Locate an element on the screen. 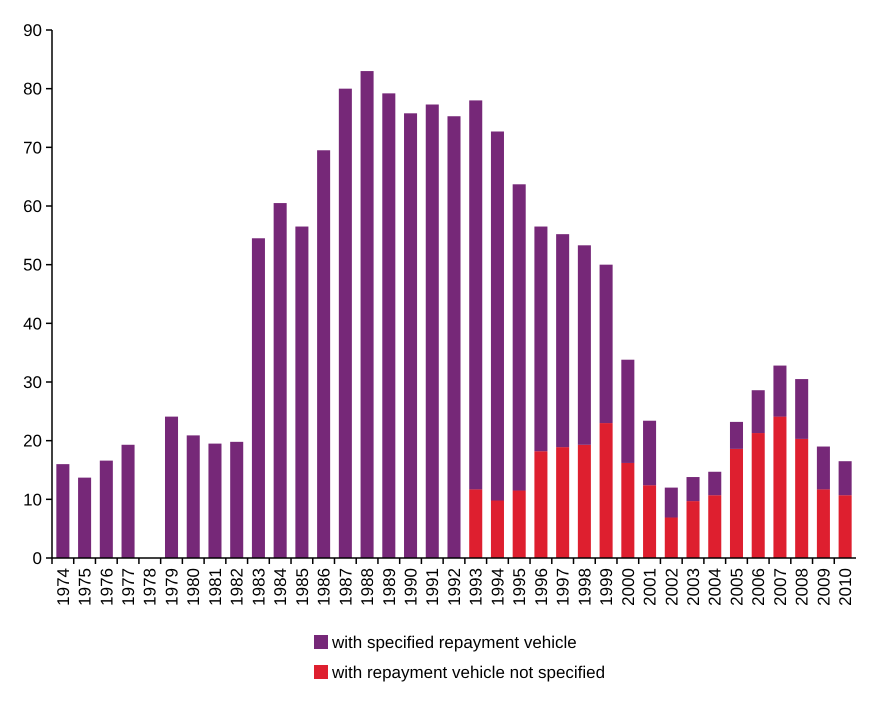 The height and width of the screenshot is (702, 878). x-tick-label: 2006 is located at coordinates (758, 587).